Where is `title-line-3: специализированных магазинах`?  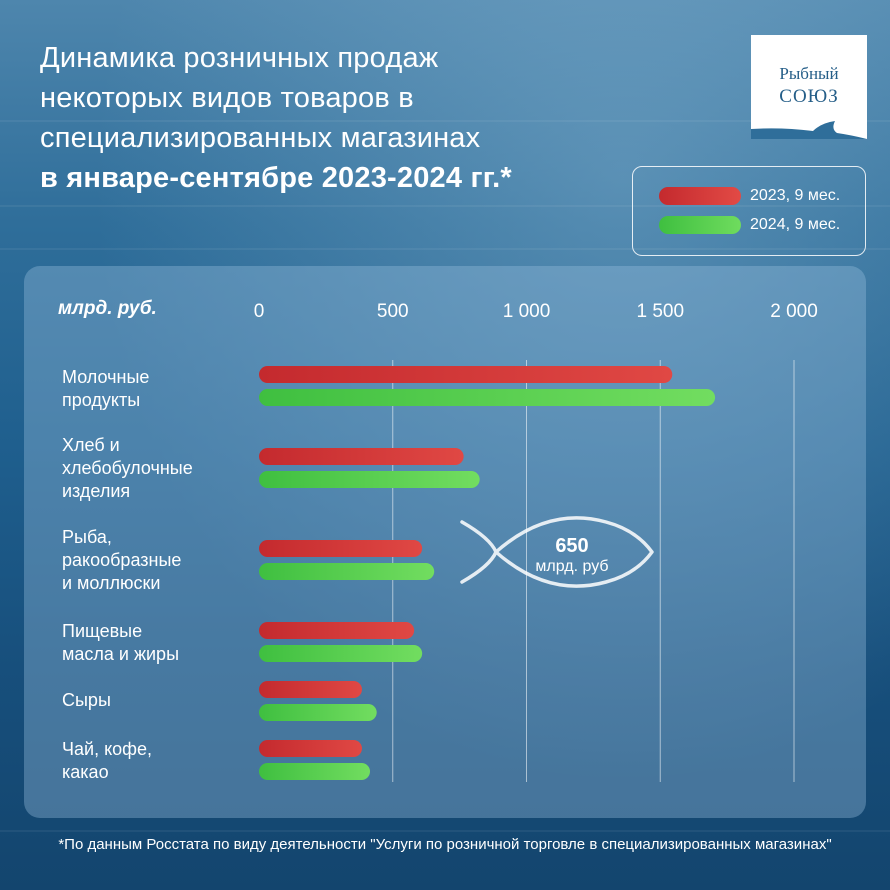 title-line-3: специализированных магазинах is located at coordinates (260, 138).